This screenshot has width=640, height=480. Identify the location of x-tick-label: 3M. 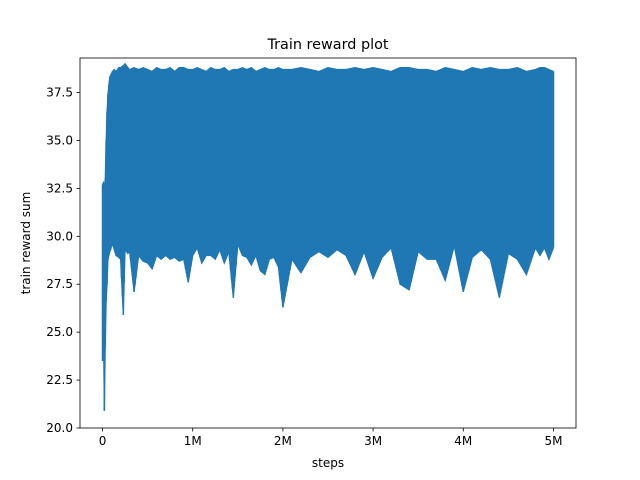
(373, 441).